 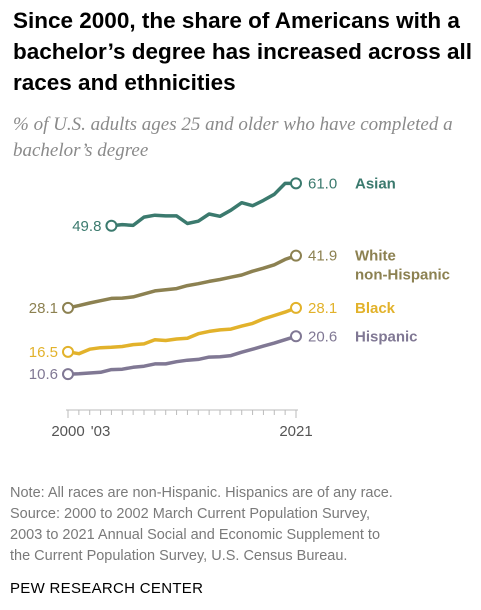 I want to click on series-name-label: Asian, so click(x=375, y=183).